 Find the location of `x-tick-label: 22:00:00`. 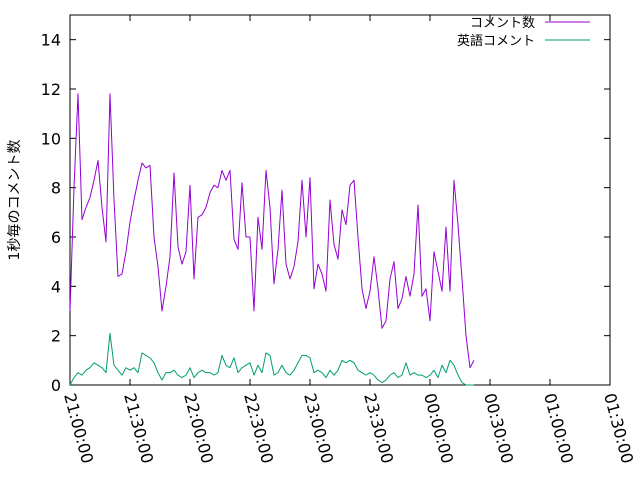

x-tick-label: 22:00:00 is located at coordinates (198, 428).